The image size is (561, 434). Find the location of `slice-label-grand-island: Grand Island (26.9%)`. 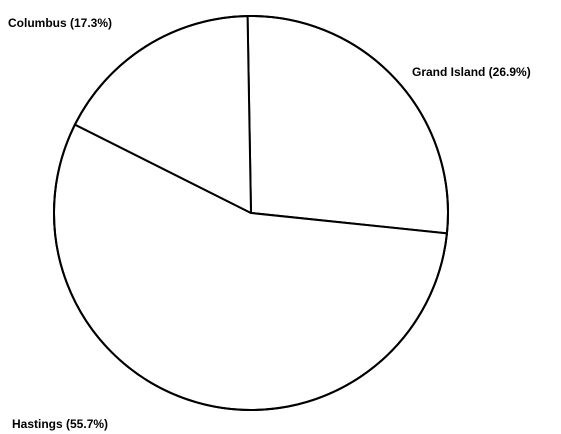

slice-label-grand-island: Grand Island (26.9%) is located at coordinates (471, 72).